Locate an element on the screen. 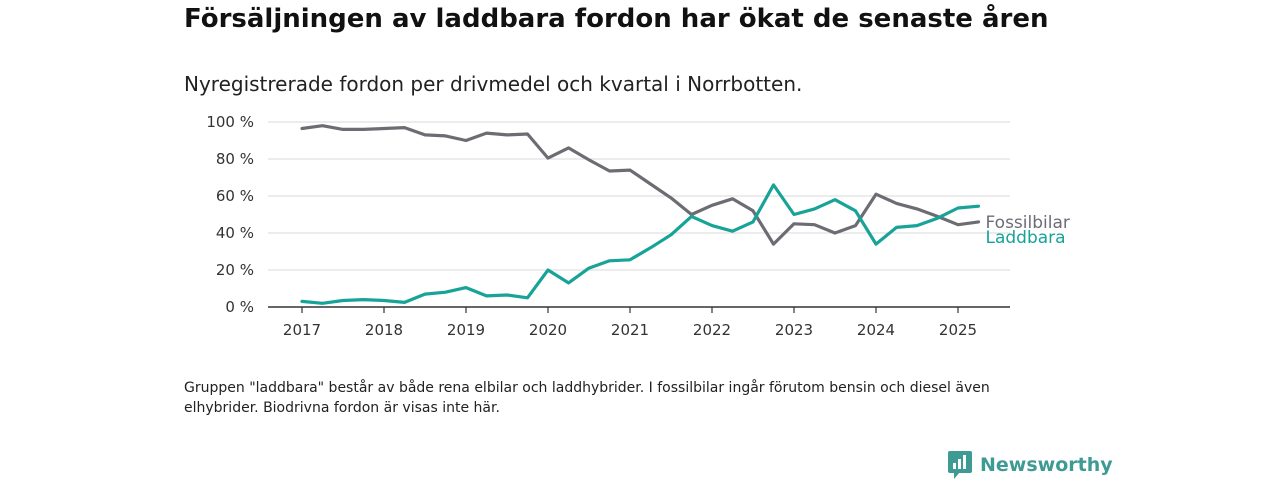 The image size is (1280, 480). y-tick-label: 0 % is located at coordinates (239, 307).